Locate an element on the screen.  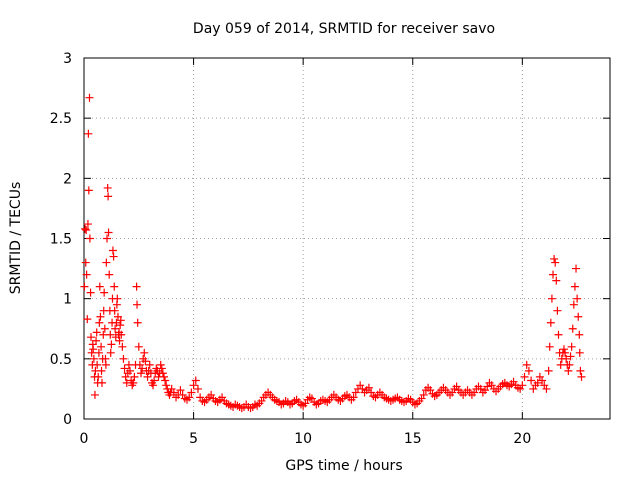
y-tick-label: 1 is located at coordinates (67, 300).